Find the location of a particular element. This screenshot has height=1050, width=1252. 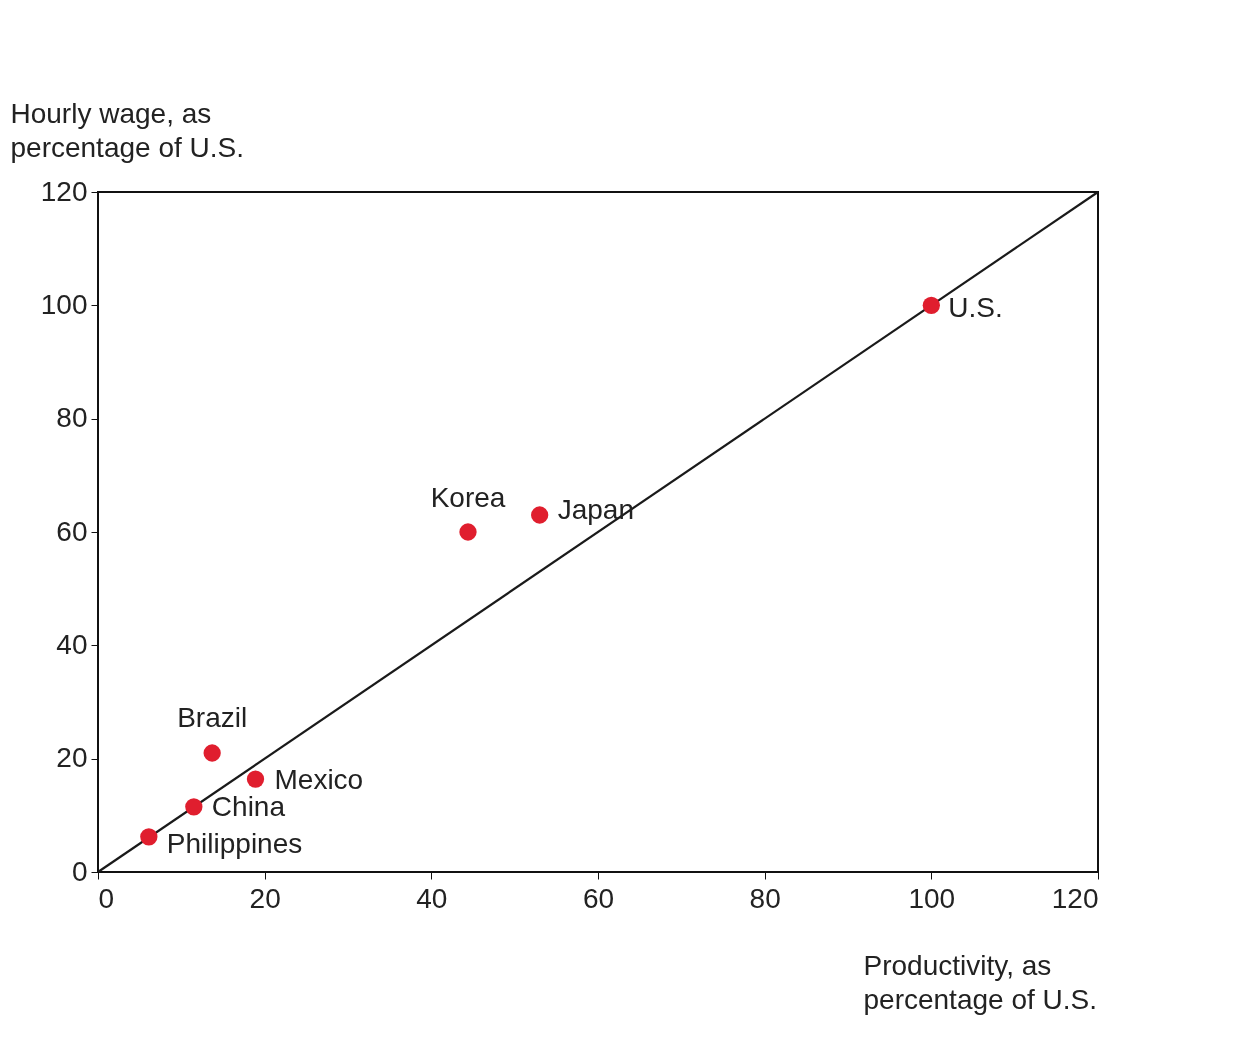

x-tick-label: 100 is located at coordinates (932, 898).